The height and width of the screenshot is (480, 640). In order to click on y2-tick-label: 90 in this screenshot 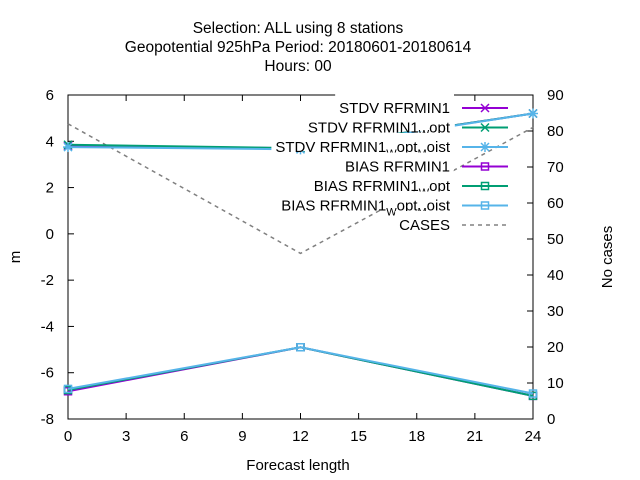, I will do `click(555, 95)`.